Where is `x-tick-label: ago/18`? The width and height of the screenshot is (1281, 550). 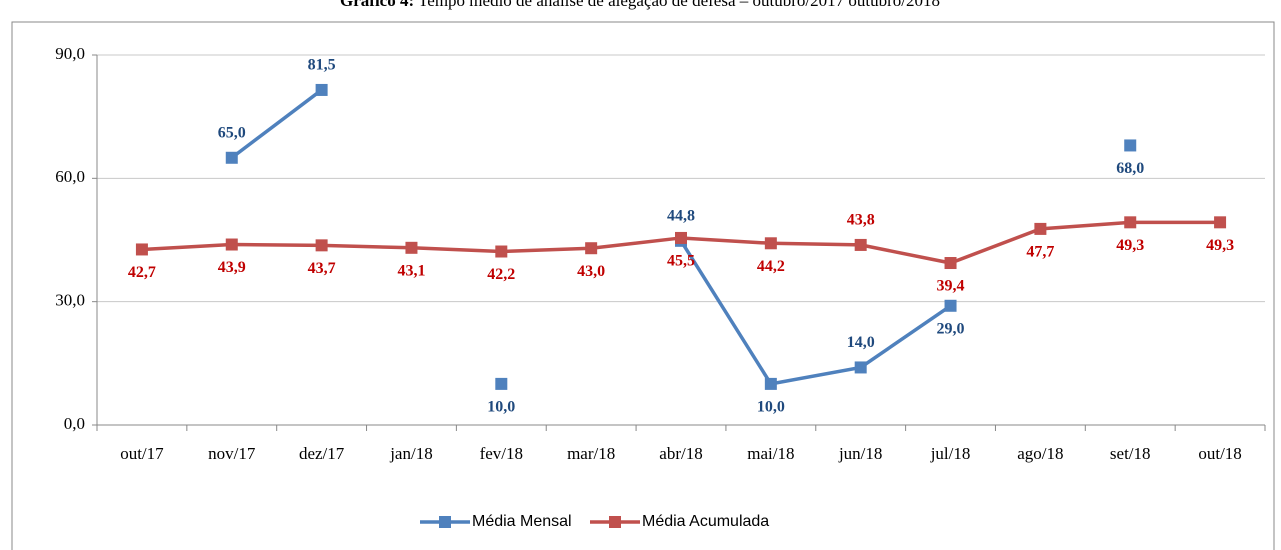
x-tick-label: ago/18 is located at coordinates (1040, 453).